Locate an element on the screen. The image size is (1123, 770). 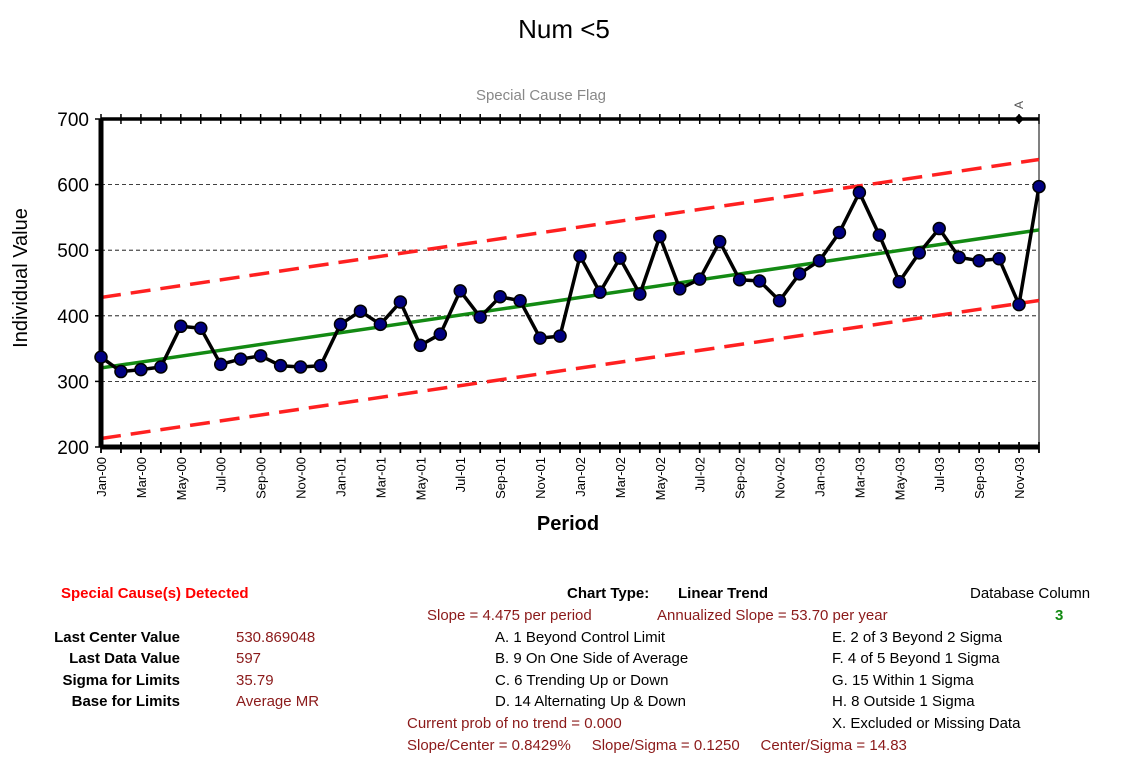
chart-title: Num <5 is located at coordinates (564, 29).